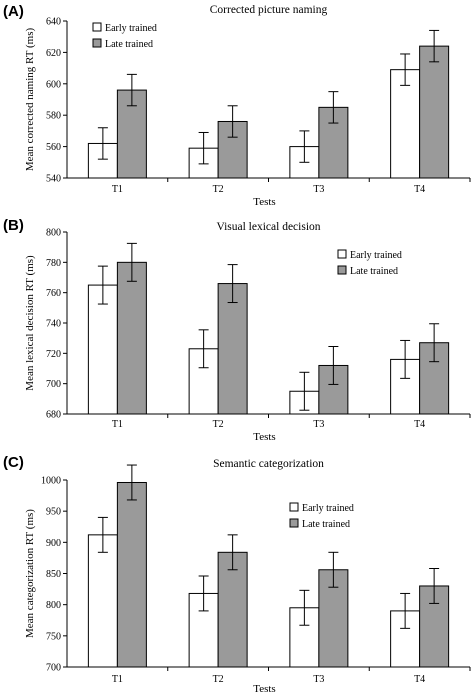  I want to click on chart-title: Corrected picture naming, so click(269, 10).